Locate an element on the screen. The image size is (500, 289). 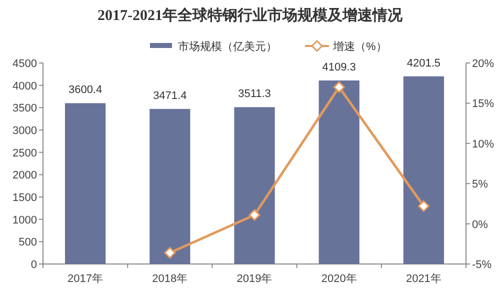
x-tick-label: 2019年 is located at coordinates (254, 279).